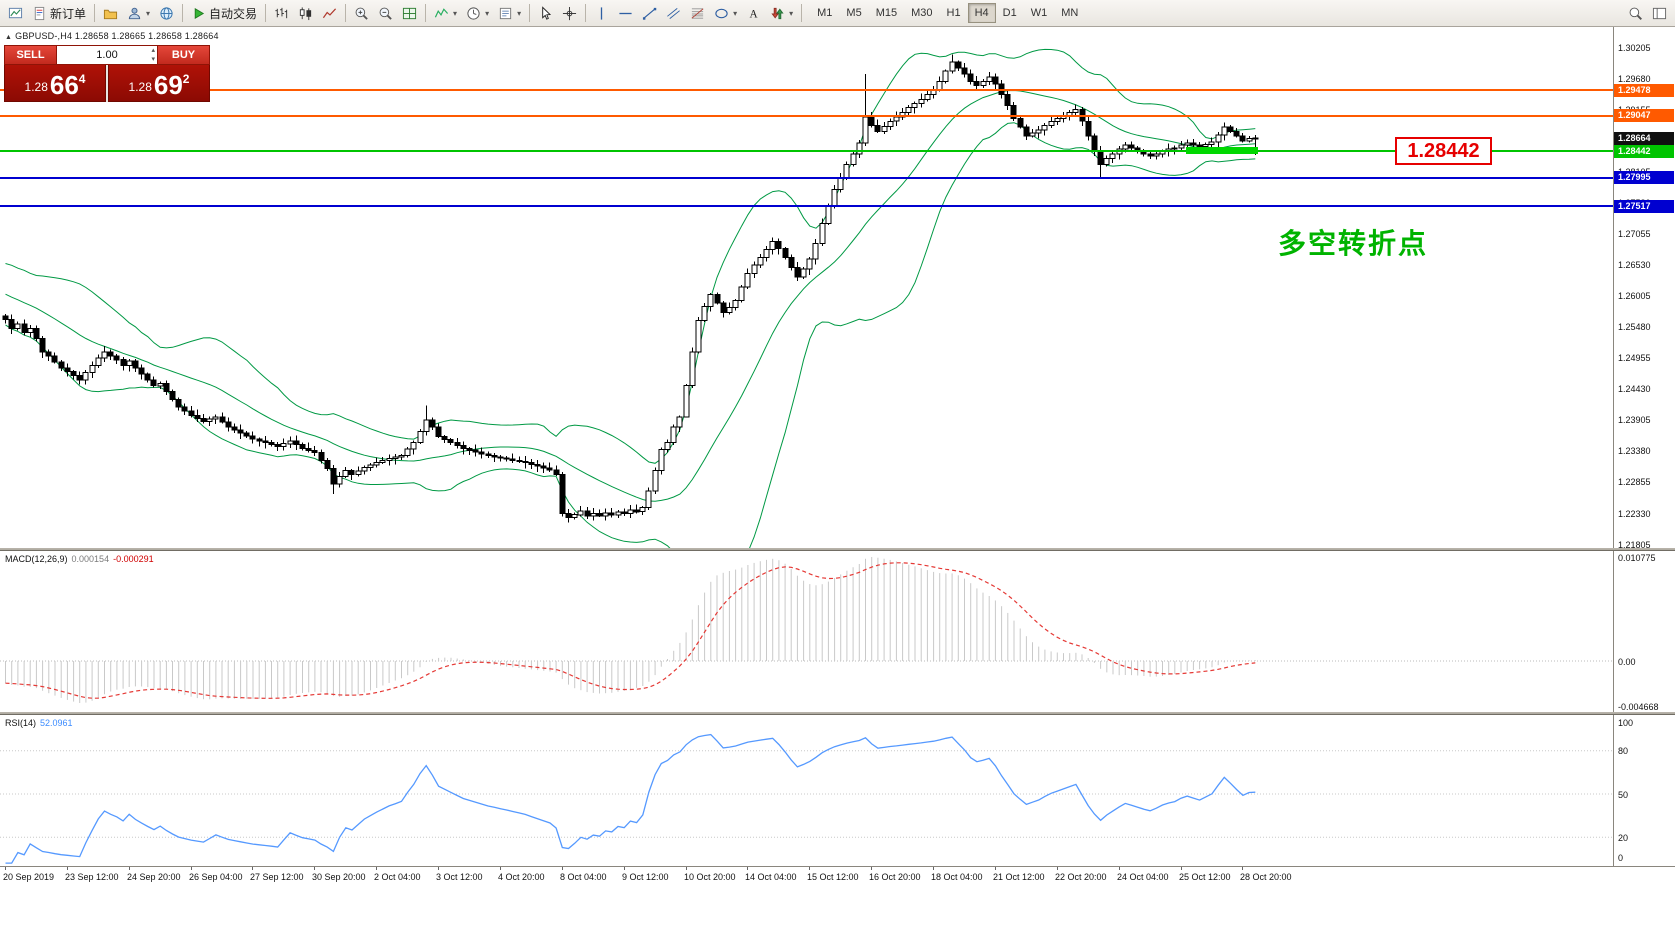 Image resolution: width=1675 pixels, height=950 pixels. What do you see at coordinates (1009, 13) in the screenshot?
I see `timeframe-d1: D1` at bounding box center [1009, 13].